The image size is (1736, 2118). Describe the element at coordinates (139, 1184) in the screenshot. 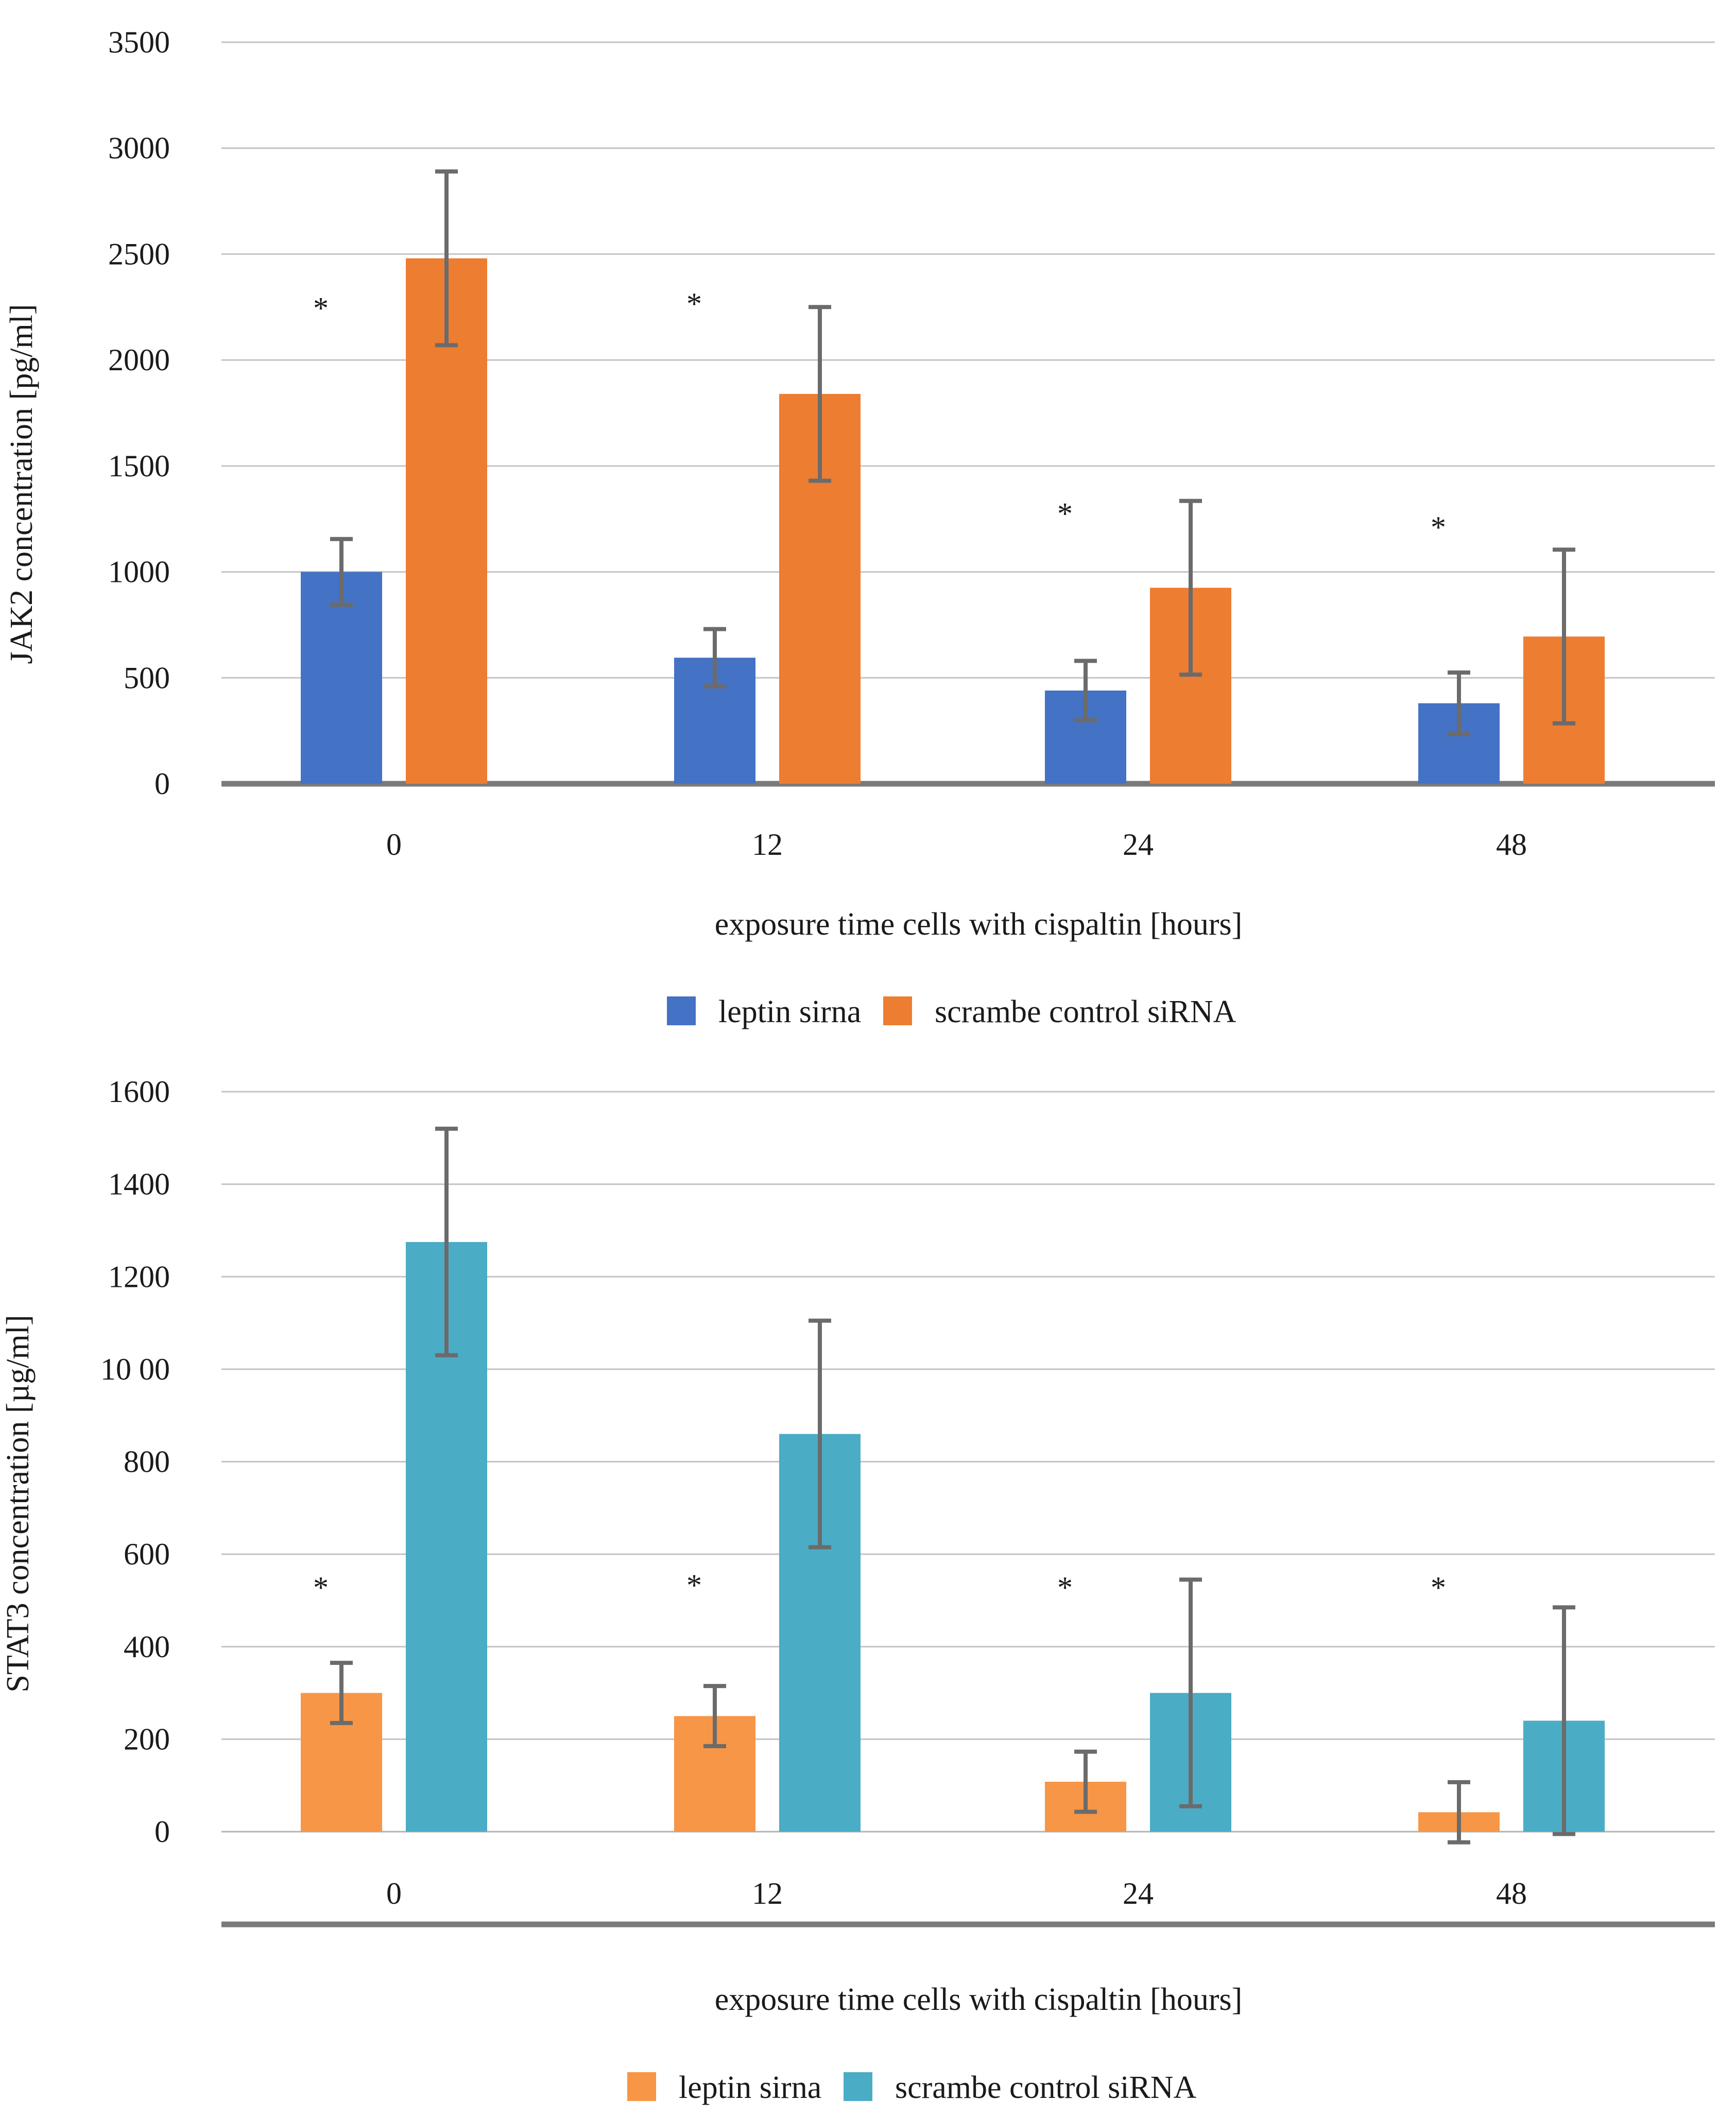

I see `y-tick-label: 1400` at that location.